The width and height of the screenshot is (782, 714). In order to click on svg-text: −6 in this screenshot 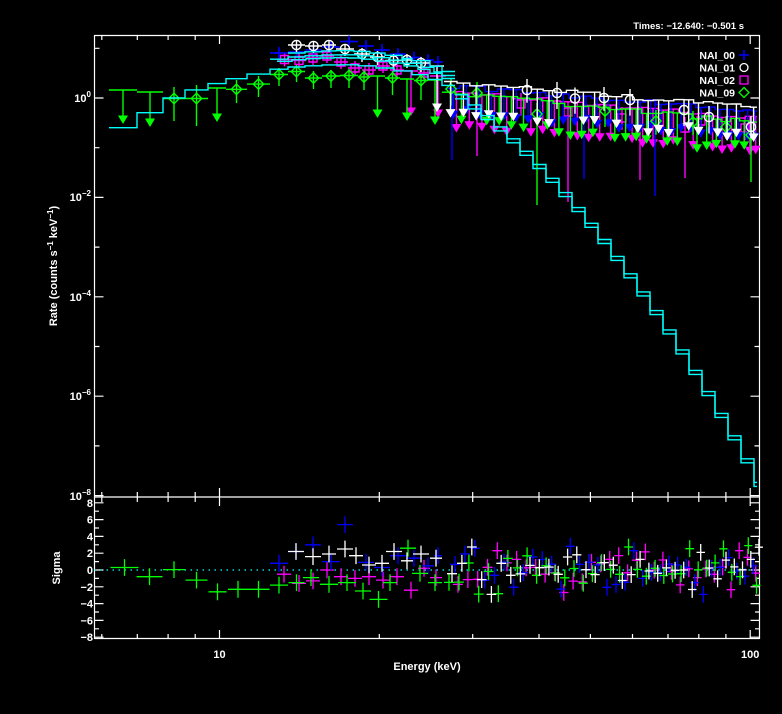, I will do `click(86, 621)`.